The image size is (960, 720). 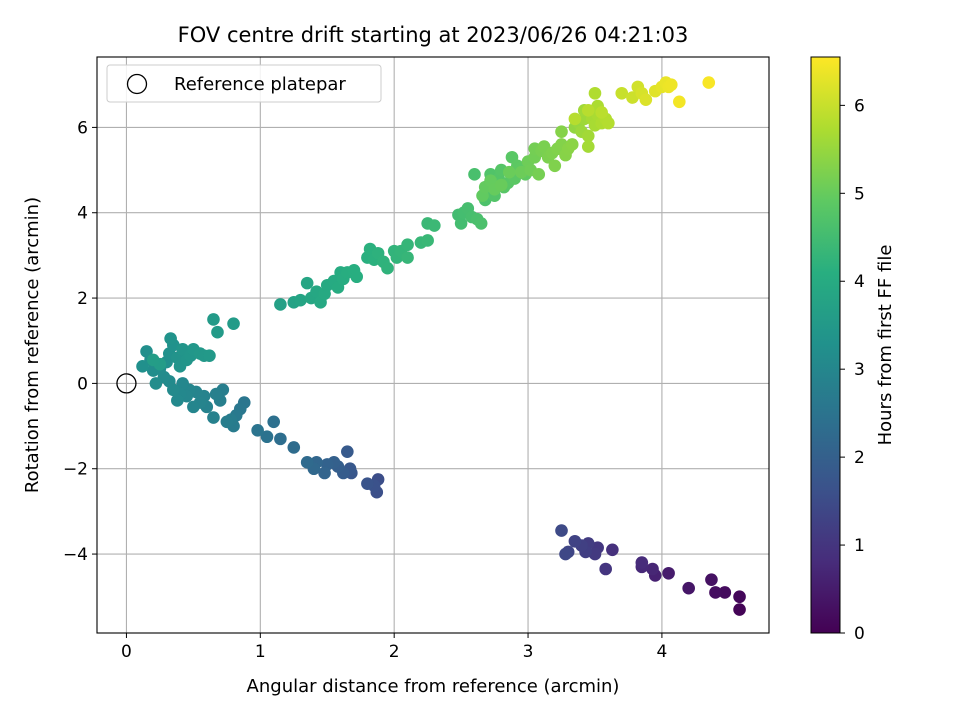 I want to click on y-axis-label: Rotation from reference (arcmin), so click(x=32, y=345).